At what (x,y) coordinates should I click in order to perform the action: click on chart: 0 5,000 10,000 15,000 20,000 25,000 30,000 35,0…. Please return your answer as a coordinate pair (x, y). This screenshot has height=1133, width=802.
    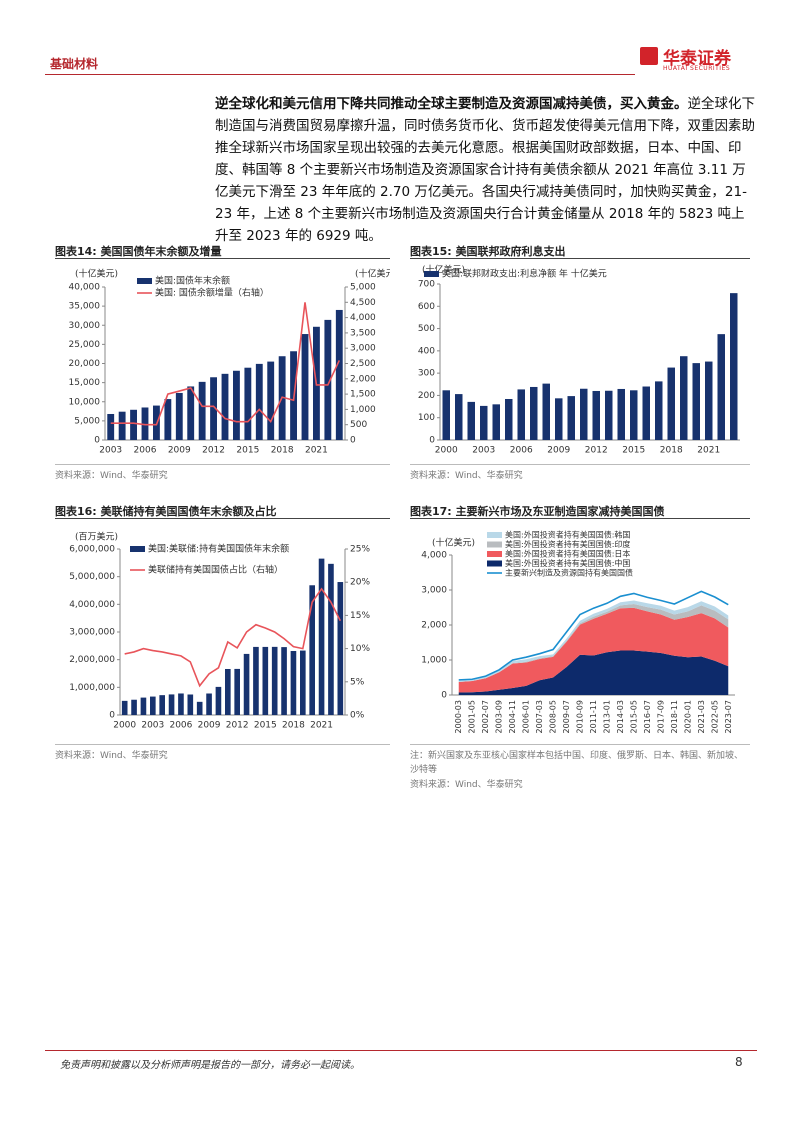
    Looking at the image, I should click on (230, 362).